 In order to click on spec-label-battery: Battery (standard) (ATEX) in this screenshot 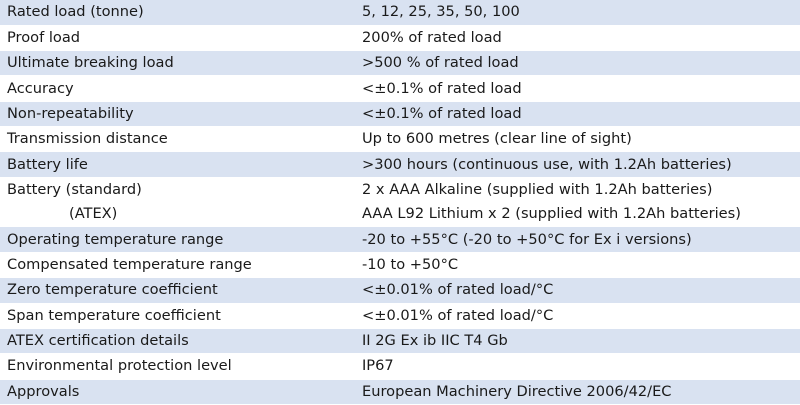, I will do `click(176, 202)`.